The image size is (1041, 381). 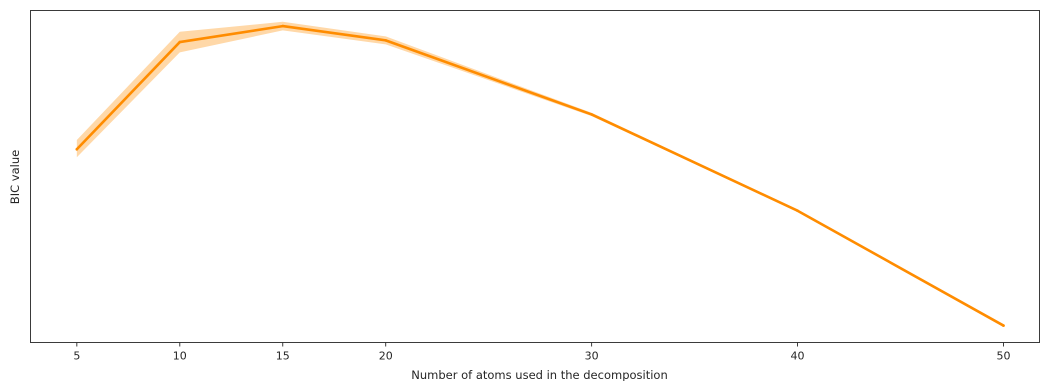 I want to click on x-tick-label: 40, so click(x=798, y=356).